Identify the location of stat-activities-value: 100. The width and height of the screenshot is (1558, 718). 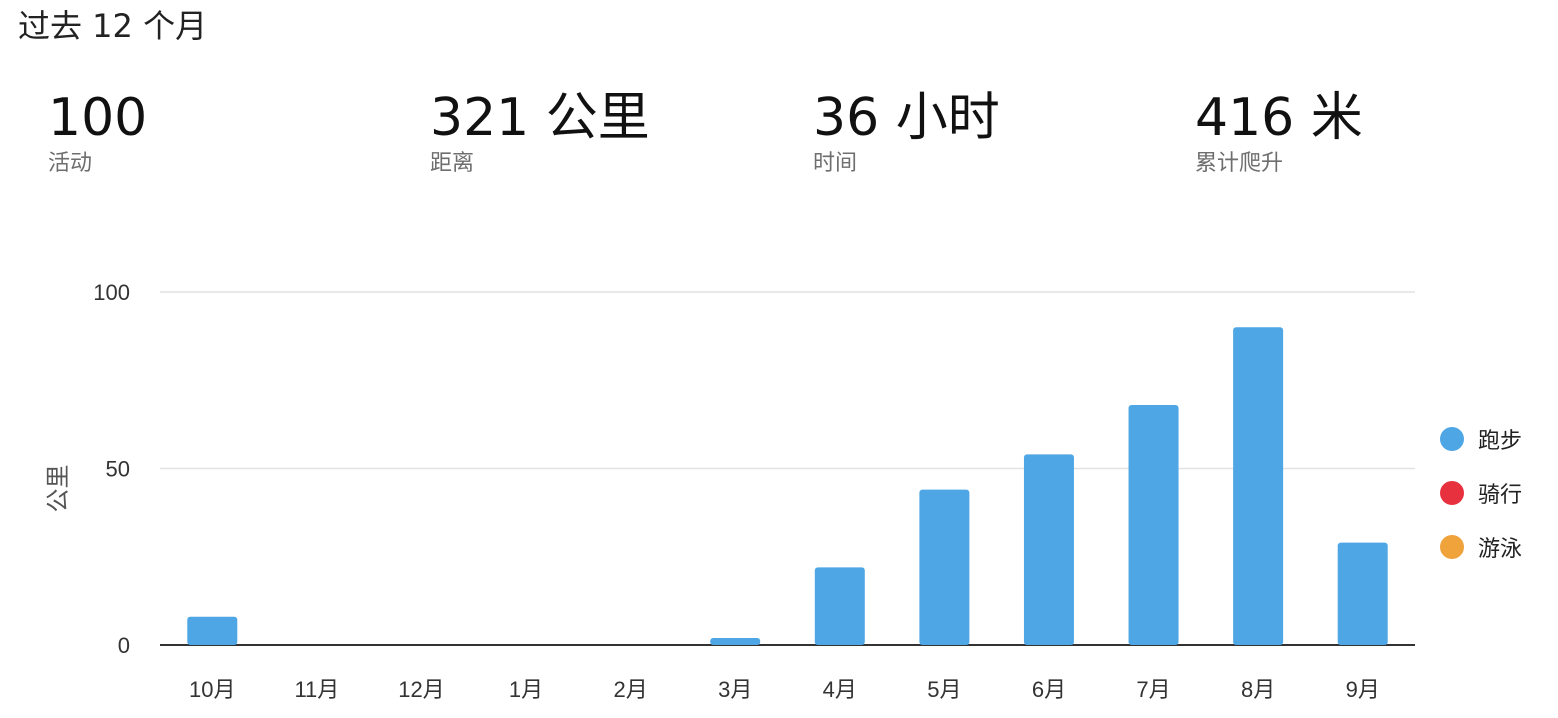
(98, 118).